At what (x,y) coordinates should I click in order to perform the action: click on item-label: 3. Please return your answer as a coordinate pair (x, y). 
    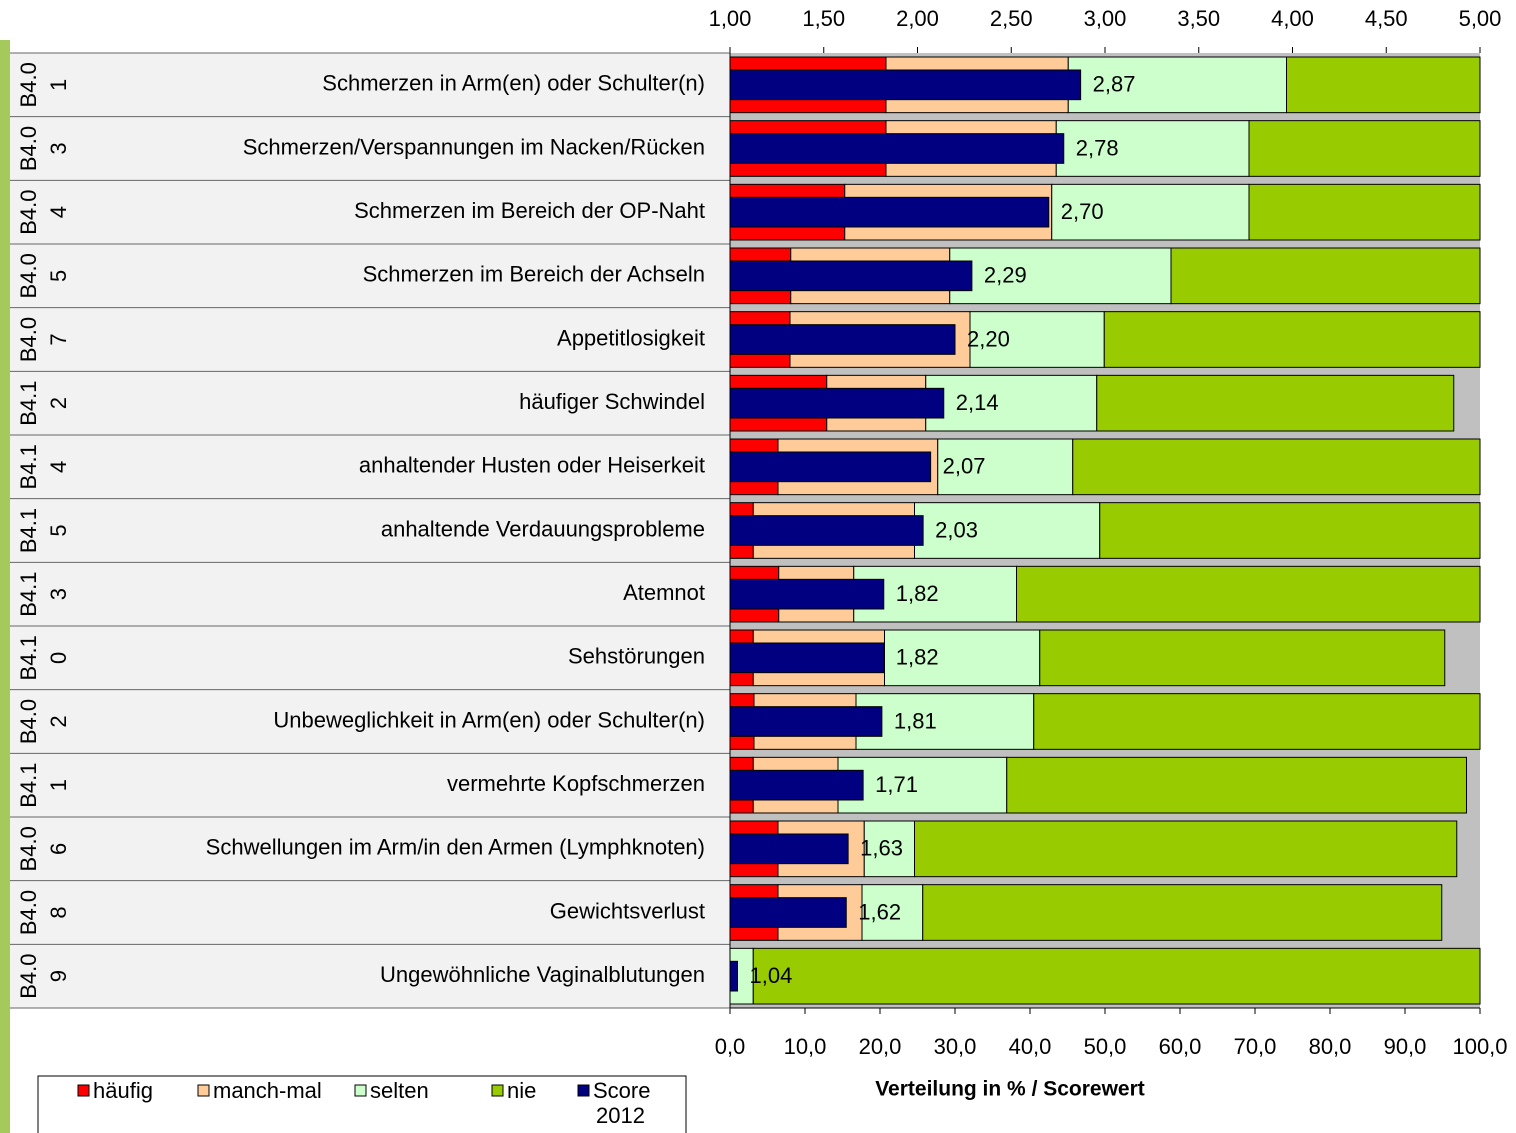
    Looking at the image, I should click on (58, 594).